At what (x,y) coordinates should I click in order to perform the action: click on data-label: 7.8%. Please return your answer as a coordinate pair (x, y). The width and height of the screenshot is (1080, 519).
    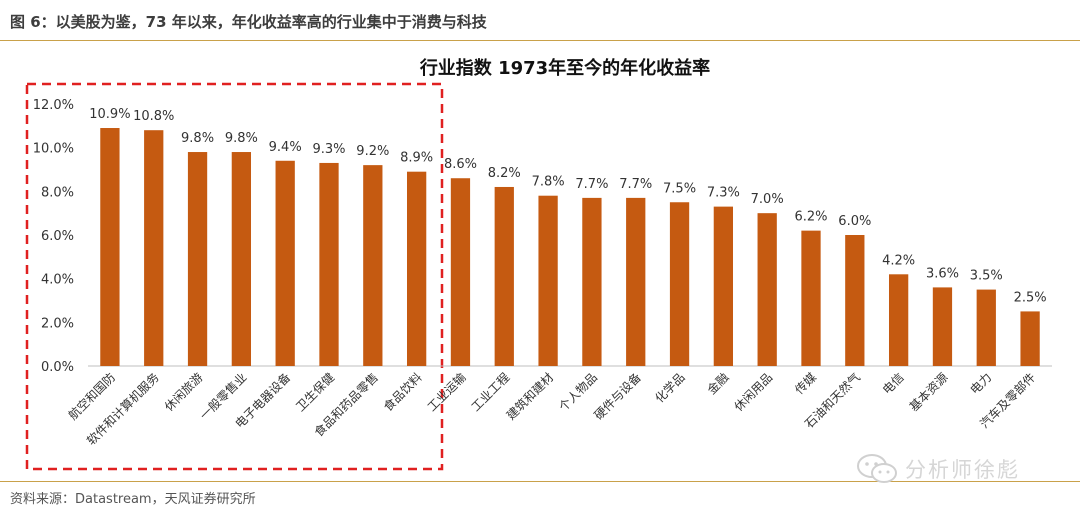
    Looking at the image, I should click on (548, 182).